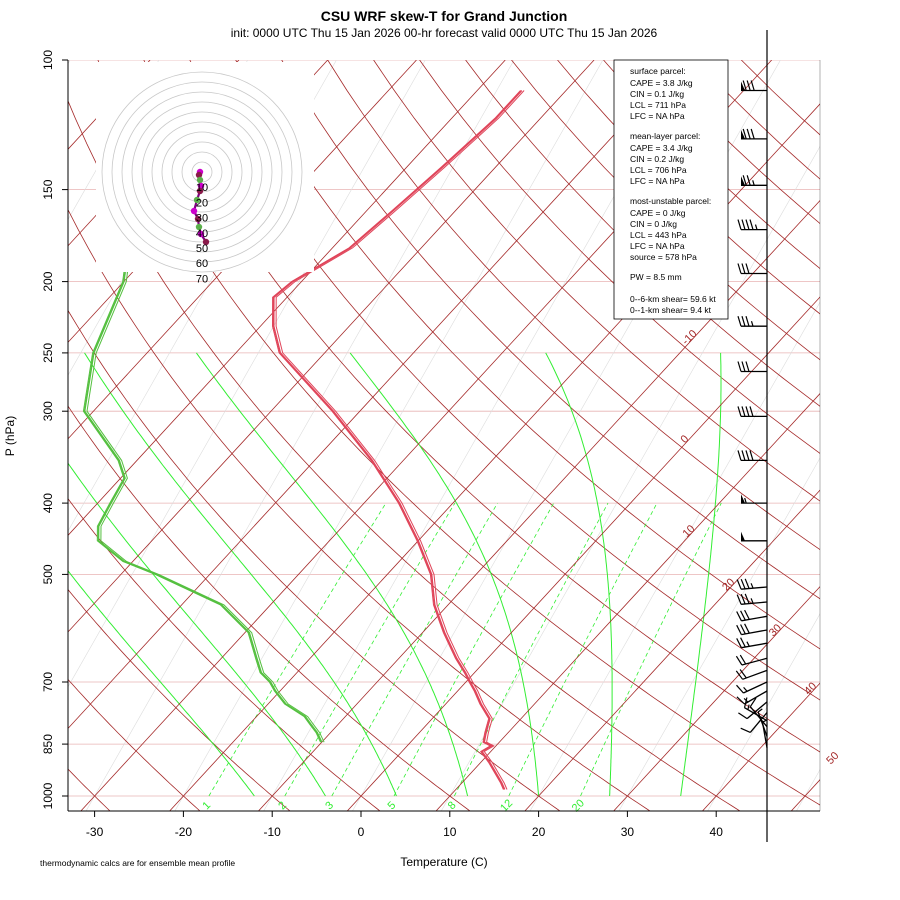  I want to click on mixing-ratio-line, so click(414, 649).